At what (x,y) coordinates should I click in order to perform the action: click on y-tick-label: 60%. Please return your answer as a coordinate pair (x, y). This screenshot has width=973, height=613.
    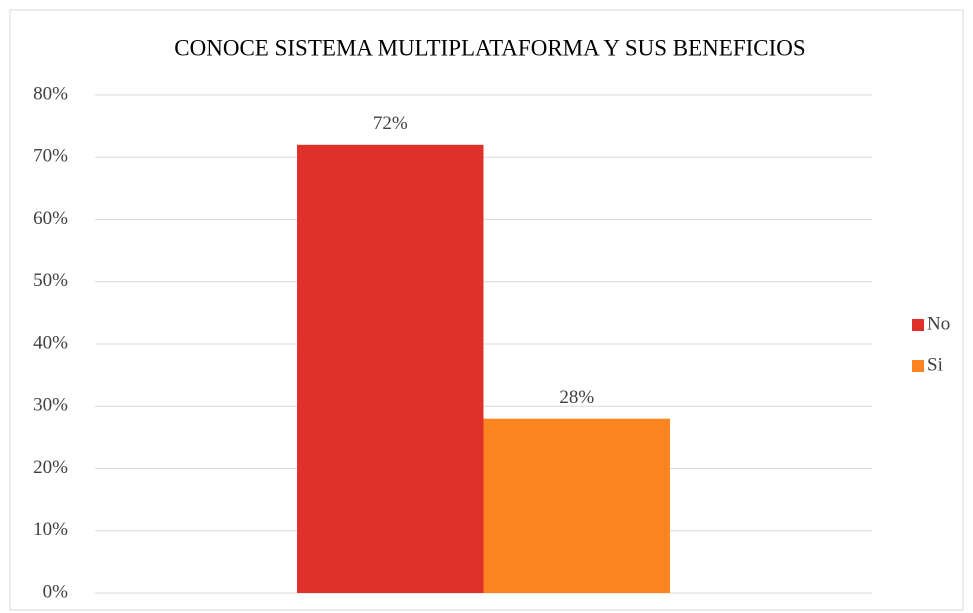
    Looking at the image, I should click on (50, 218).